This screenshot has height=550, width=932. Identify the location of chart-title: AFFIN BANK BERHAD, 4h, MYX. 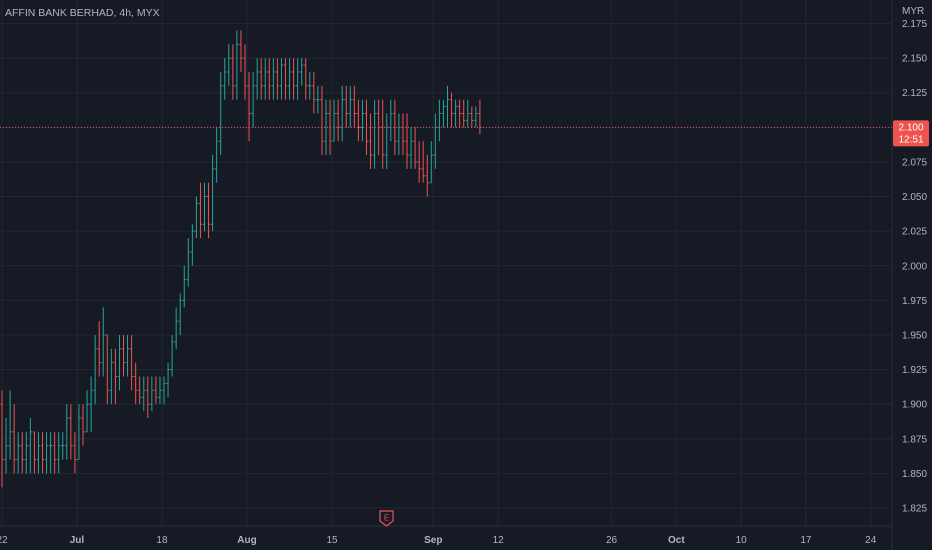
(82, 13).